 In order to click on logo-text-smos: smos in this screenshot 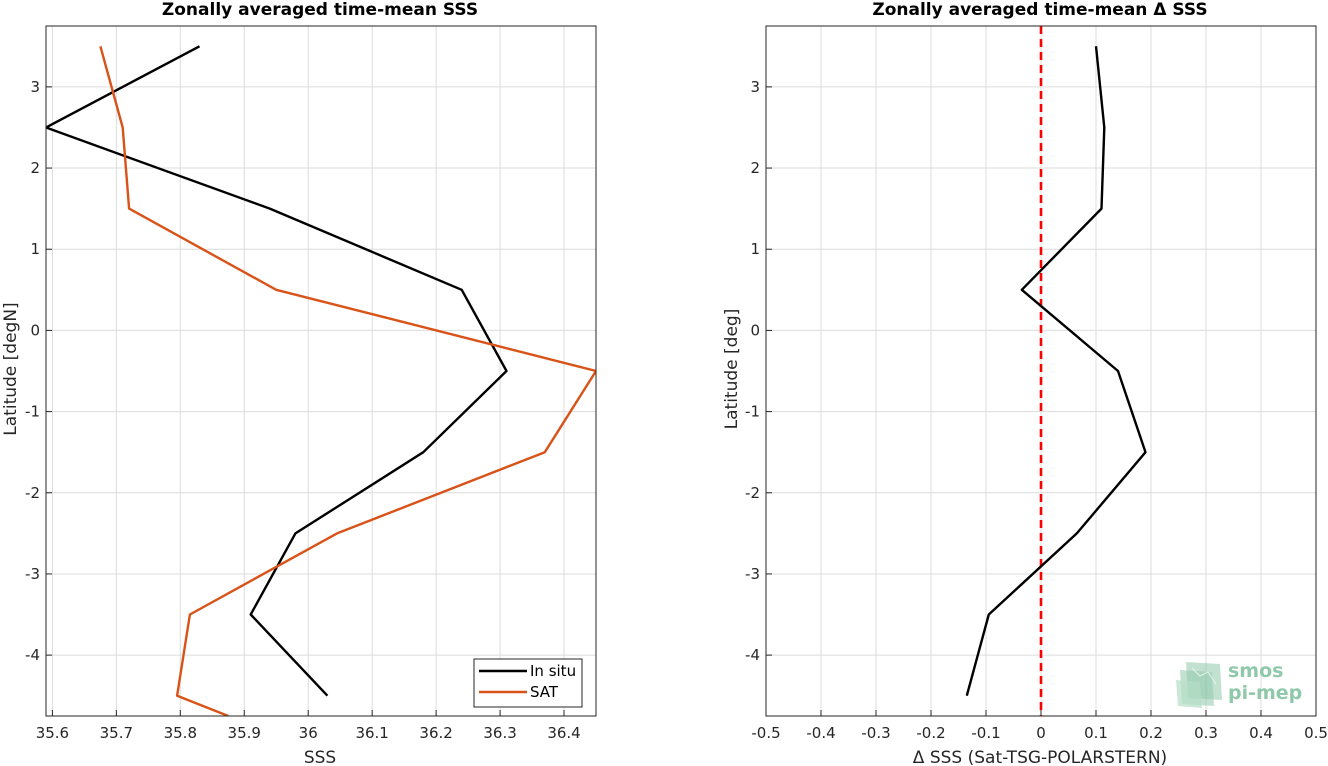, I will do `click(1255, 671)`.